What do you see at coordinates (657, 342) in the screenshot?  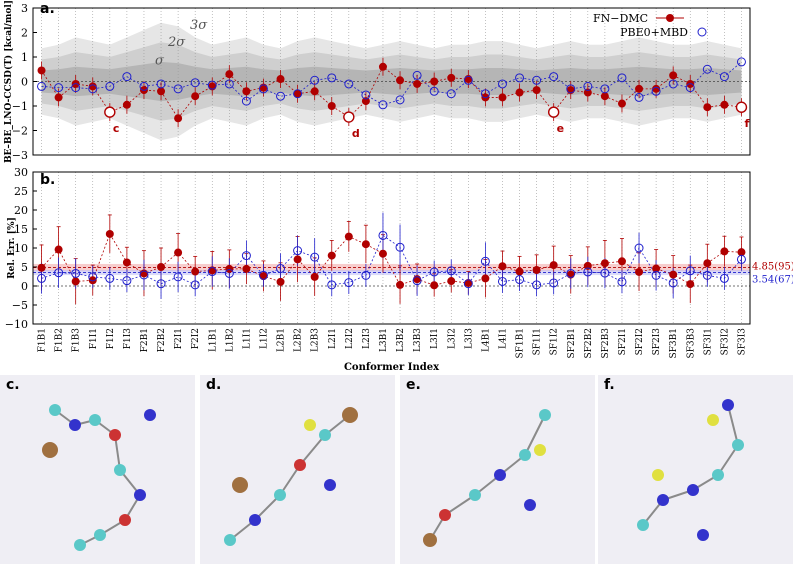 I see `xtick-label: SF2I3` at bounding box center [657, 342].